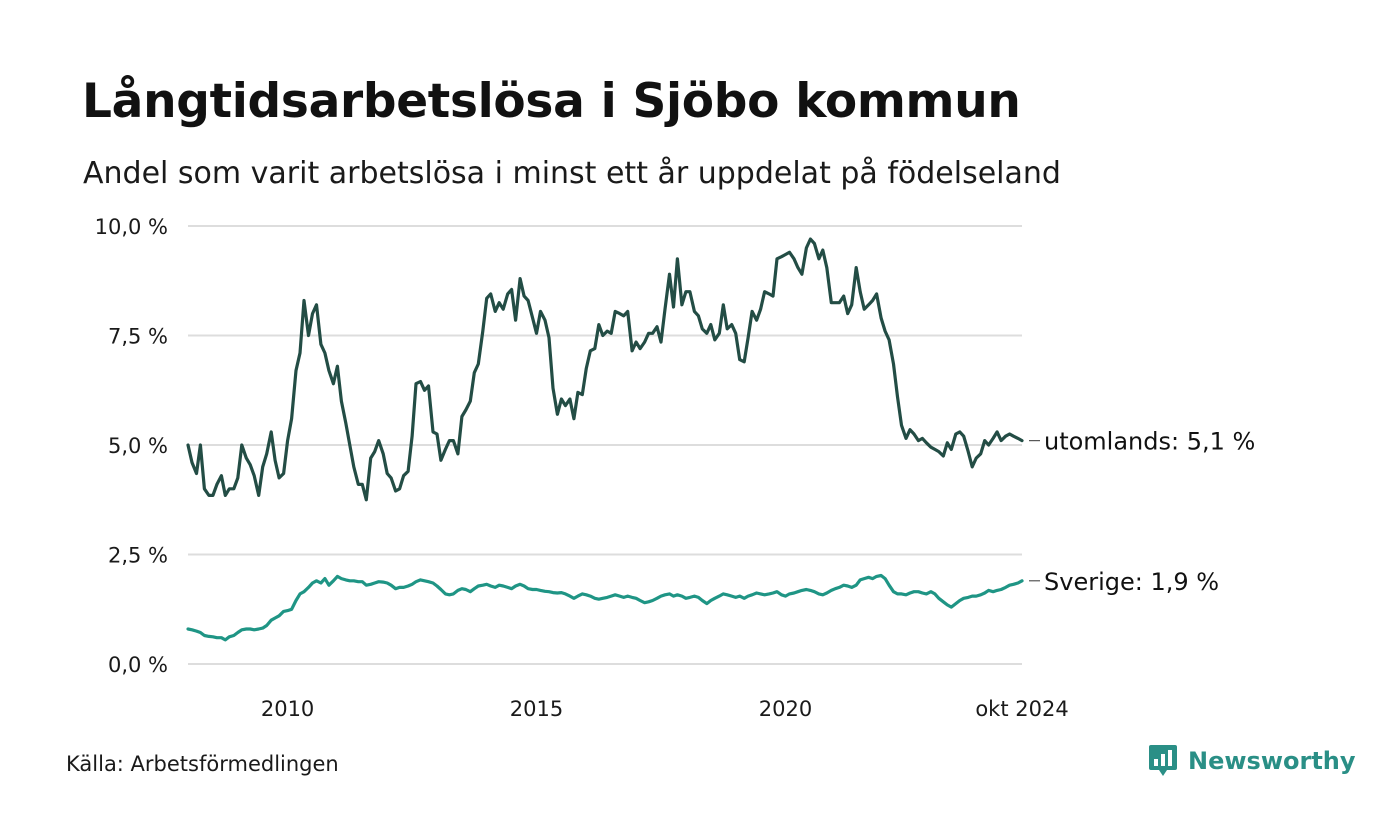 This screenshot has width=1400, height=840. Describe the element at coordinates (605, 607) in the screenshot. I see `series-line-sverige` at that location.